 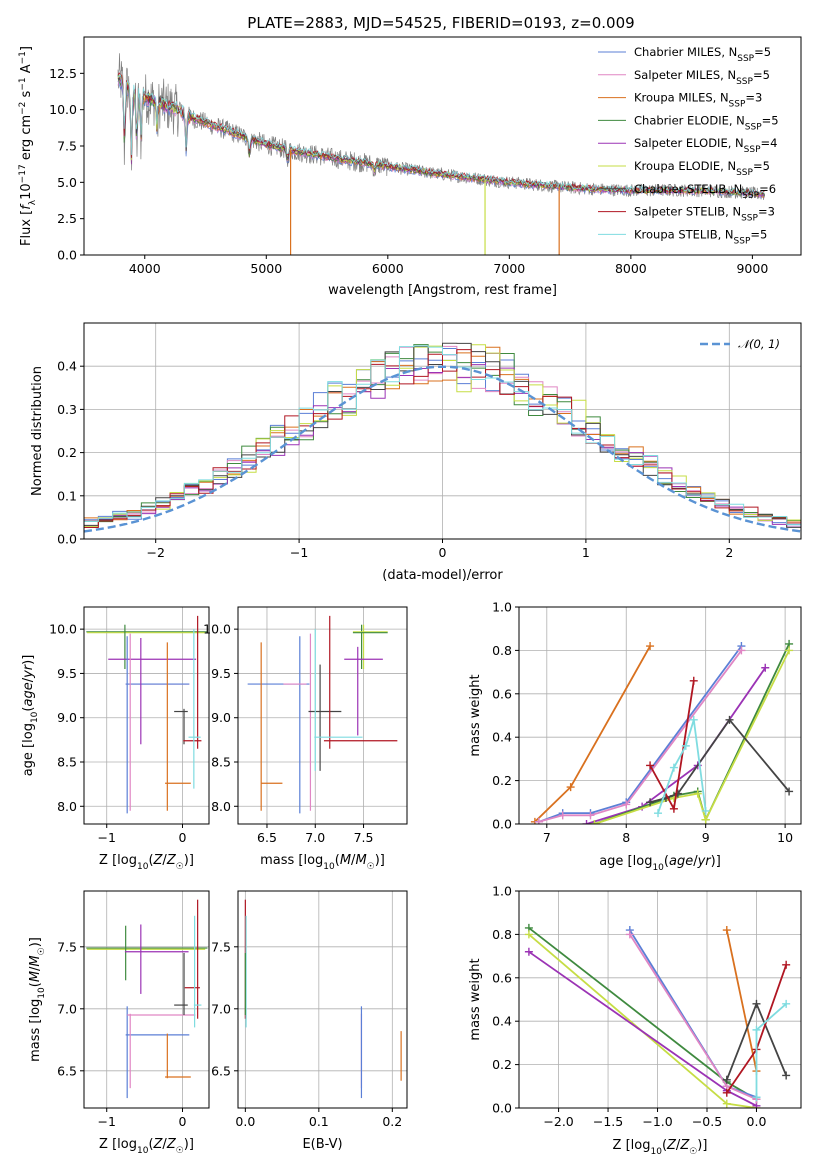 What do you see at coordinates (706, 122) in the screenshot?
I see `legend-entry: Chabrier ELODIE, NSSP=5` at bounding box center [706, 122].